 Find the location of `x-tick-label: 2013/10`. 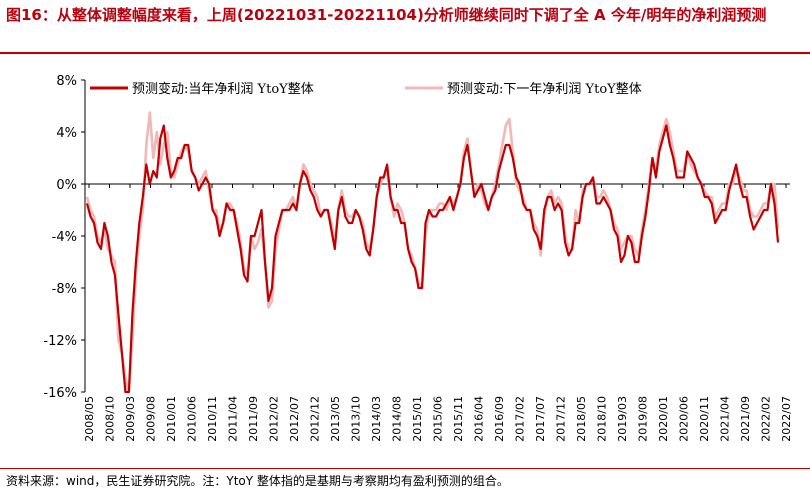

x-tick-label: 2013/10 is located at coordinates (356, 419).